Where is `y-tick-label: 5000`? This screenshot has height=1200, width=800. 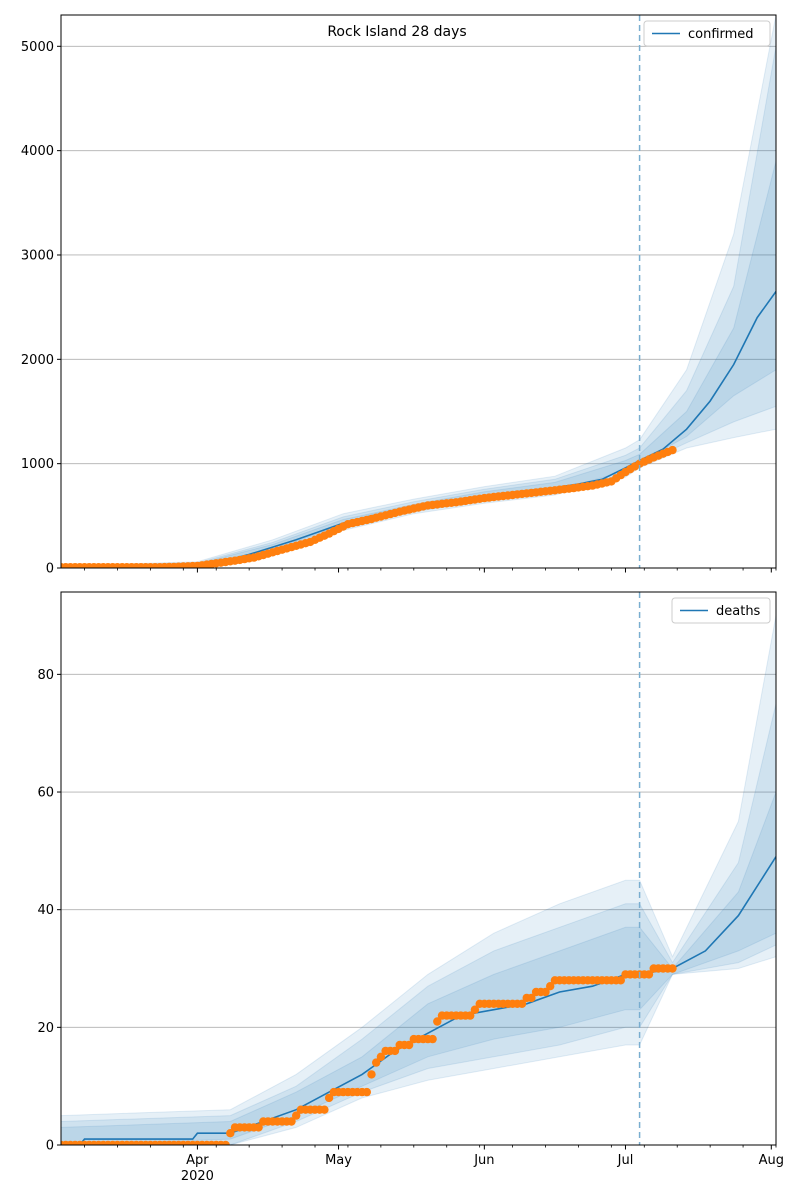 y-tick-label: 5000 is located at coordinates (37, 47).